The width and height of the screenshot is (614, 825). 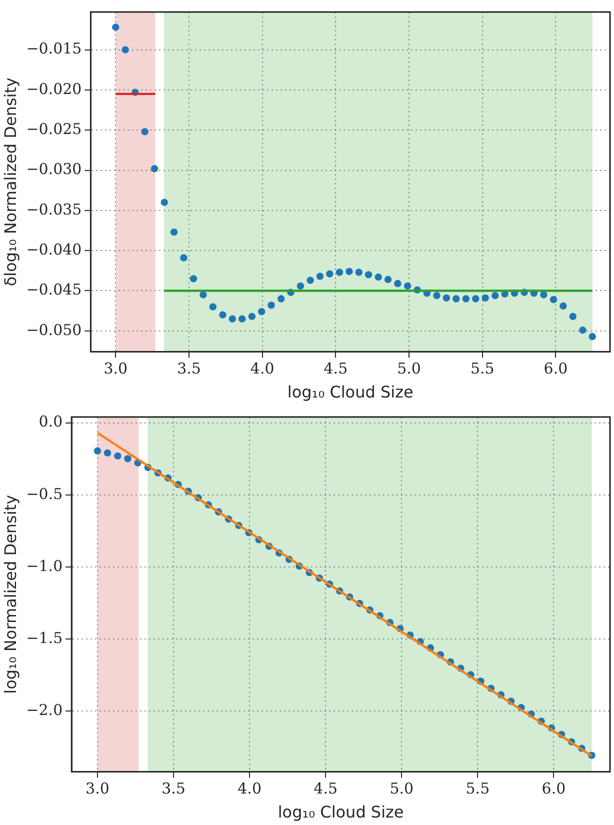 What do you see at coordinates (44, 638) in the screenshot?
I see `y-tick-label: −1.5` at bounding box center [44, 638].